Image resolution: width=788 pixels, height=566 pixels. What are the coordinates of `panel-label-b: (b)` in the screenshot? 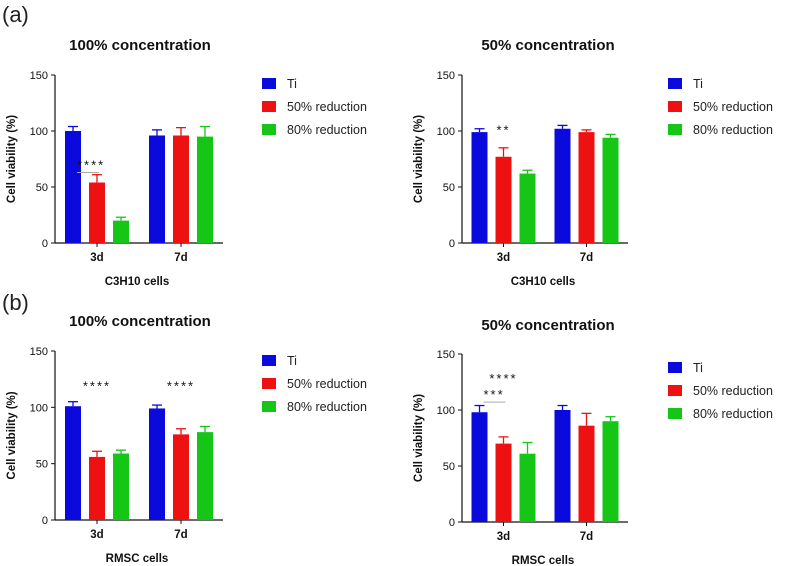 It's located at (15, 302).